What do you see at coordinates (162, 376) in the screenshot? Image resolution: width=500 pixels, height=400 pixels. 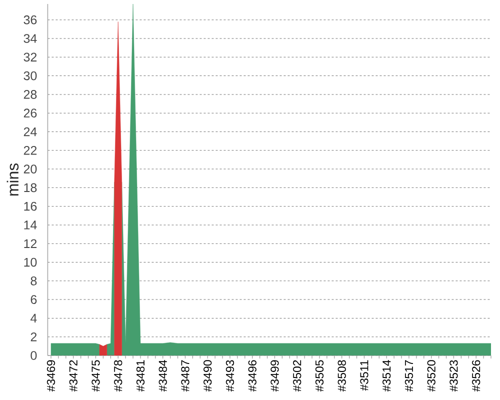 I see `x-tick-label: #3484` at bounding box center [162, 376].